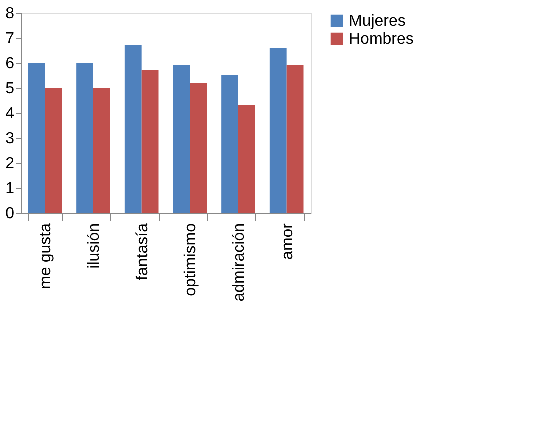 The height and width of the screenshot is (445, 537). What do you see at coordinates (191, 259) in the screenshot?
I see `x-tick-label: optimismo` at bounding box center [191, 259].